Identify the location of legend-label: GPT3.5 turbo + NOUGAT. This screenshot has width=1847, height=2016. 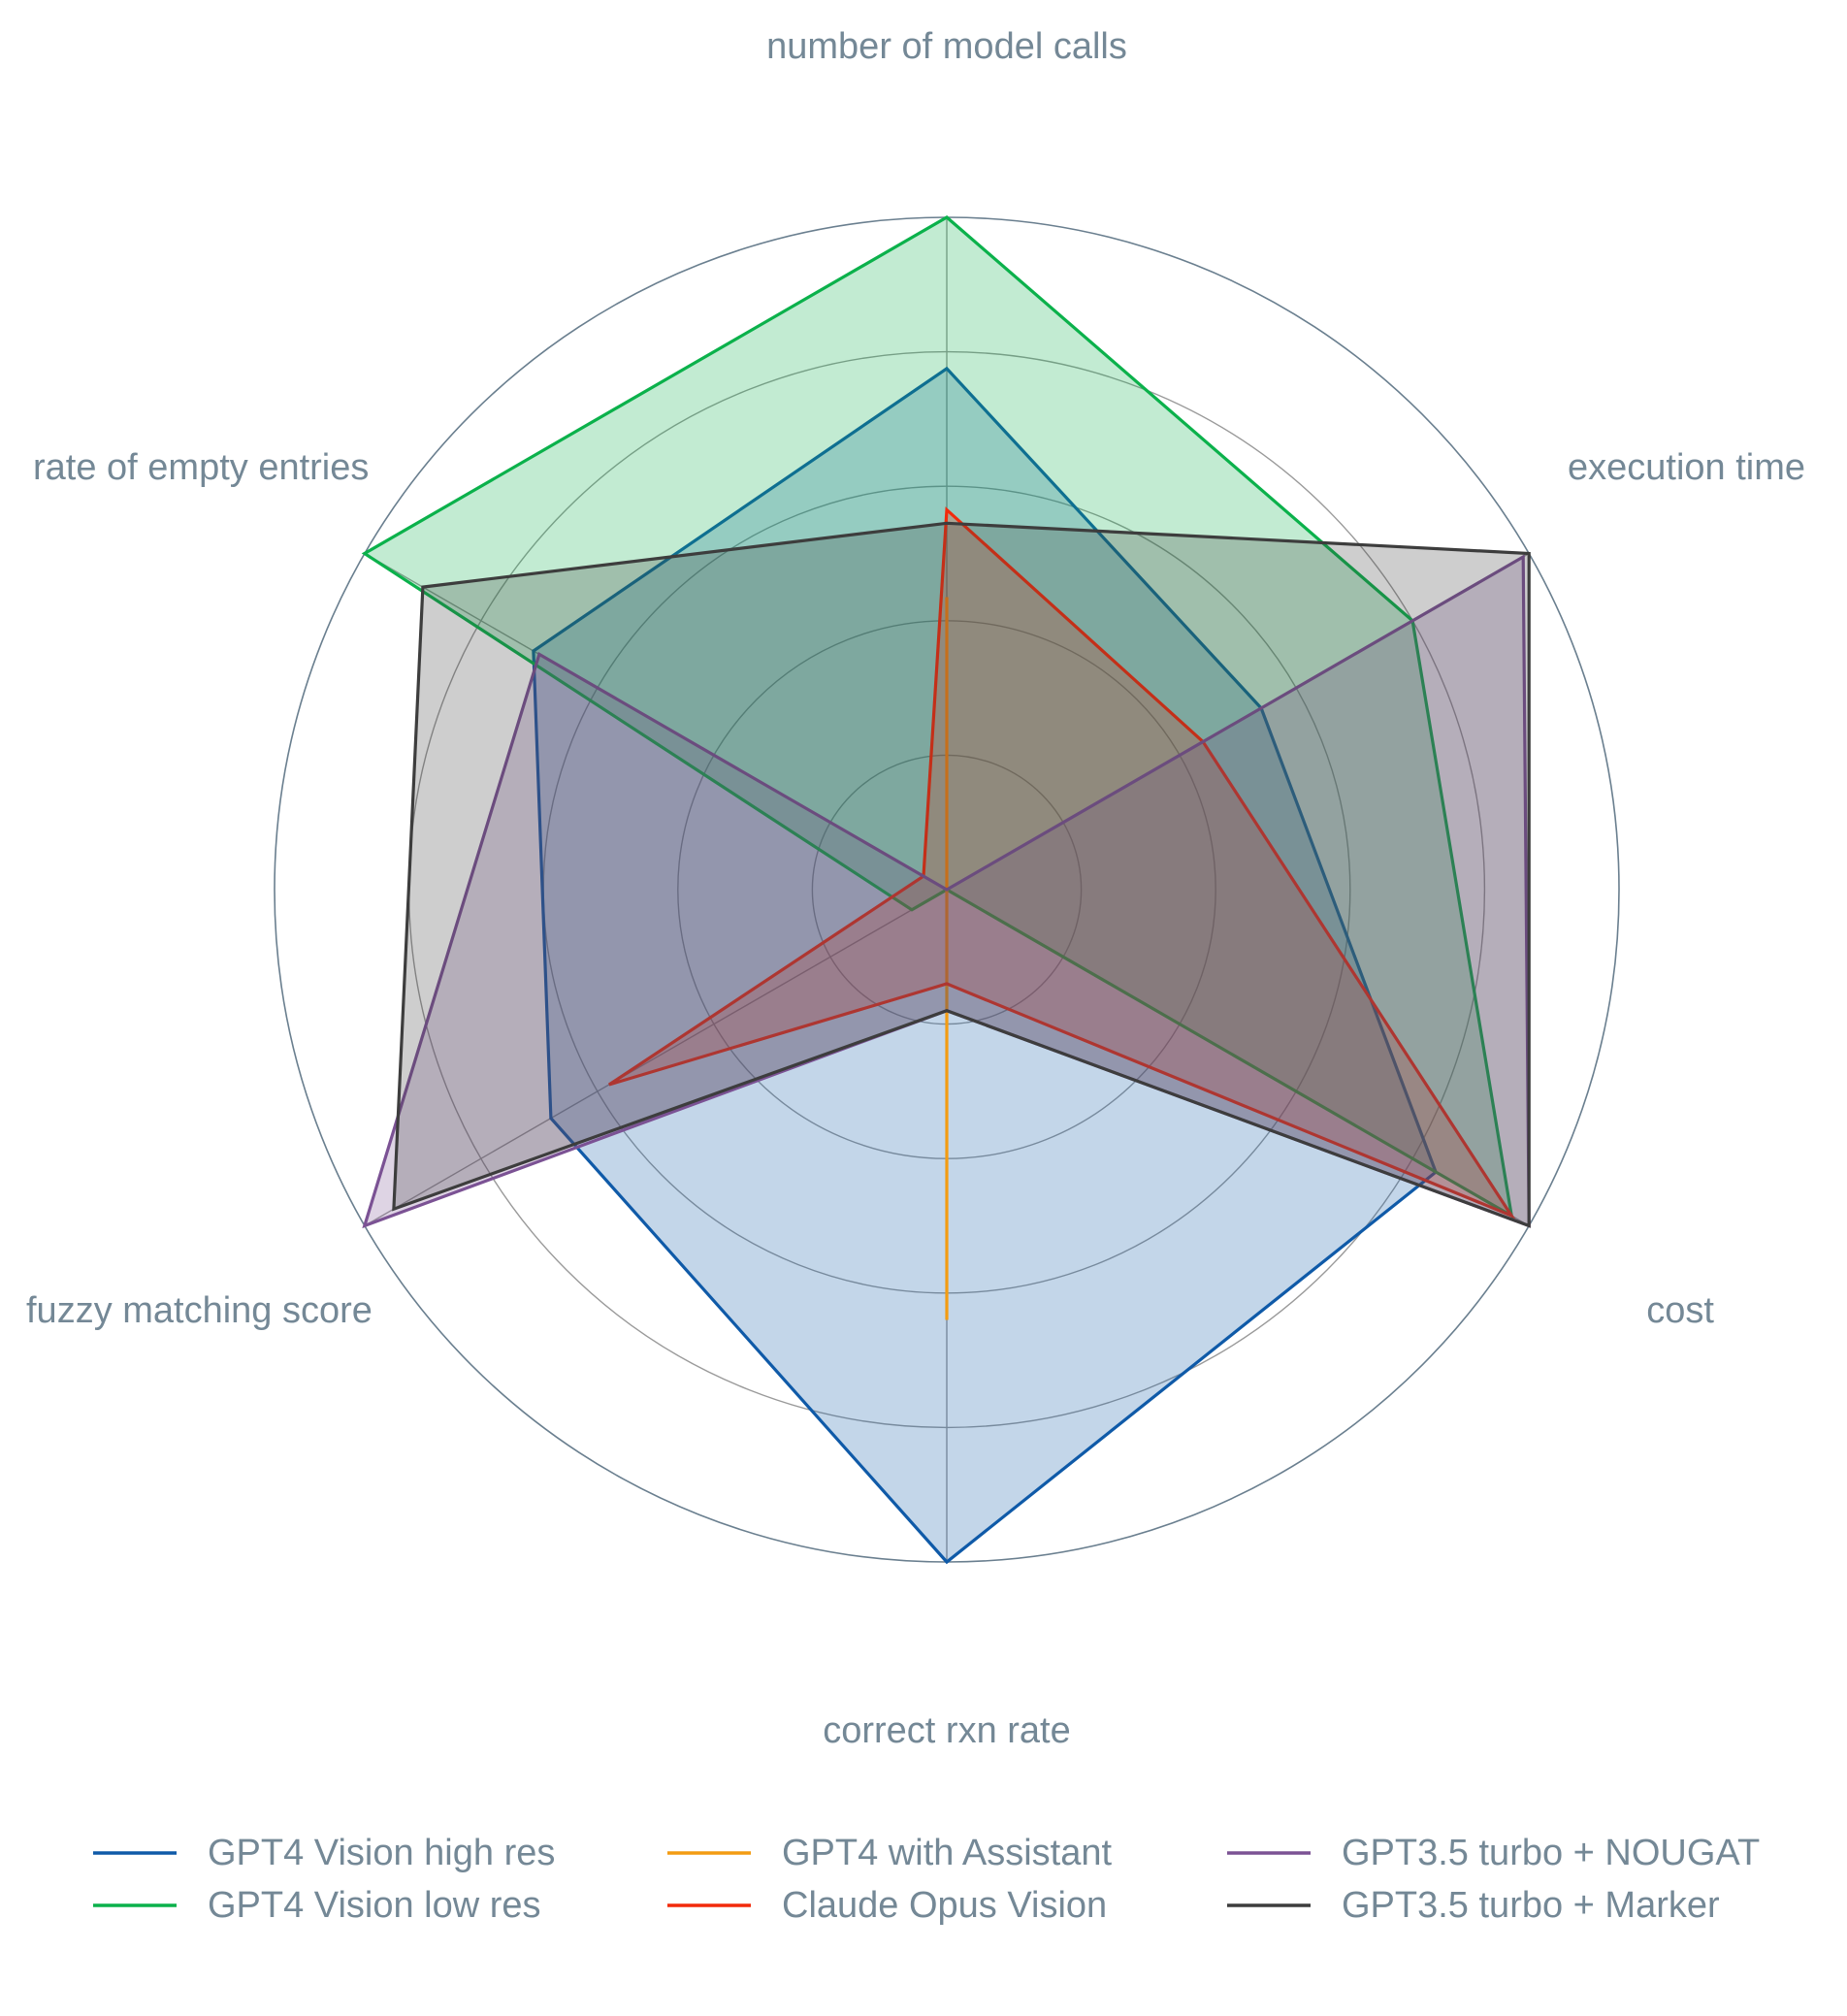
(1551, 1853).